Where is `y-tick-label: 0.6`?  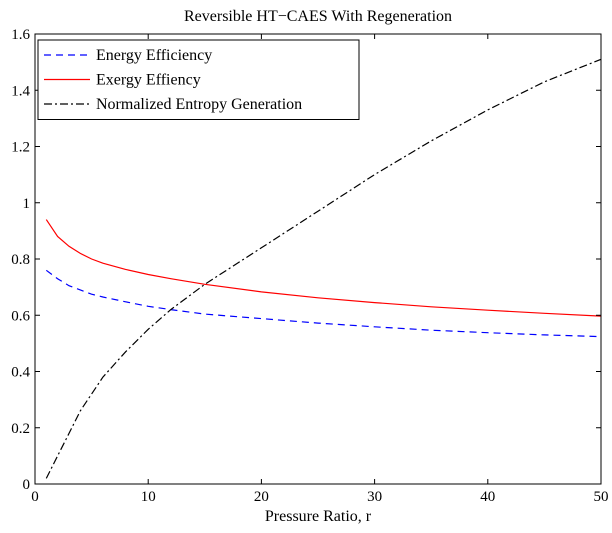
y-tick-label: 0.6 is located at coordinates (20, 316).